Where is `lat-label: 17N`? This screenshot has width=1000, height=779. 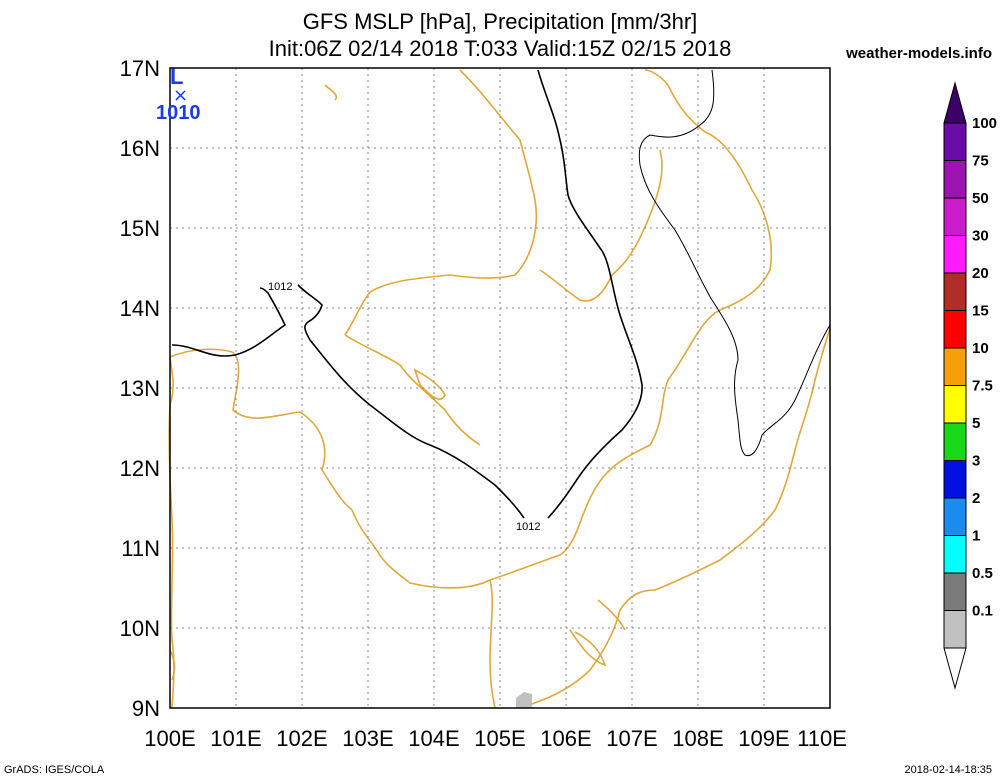 lat-label: 17N is located at coordinates (140, 68).